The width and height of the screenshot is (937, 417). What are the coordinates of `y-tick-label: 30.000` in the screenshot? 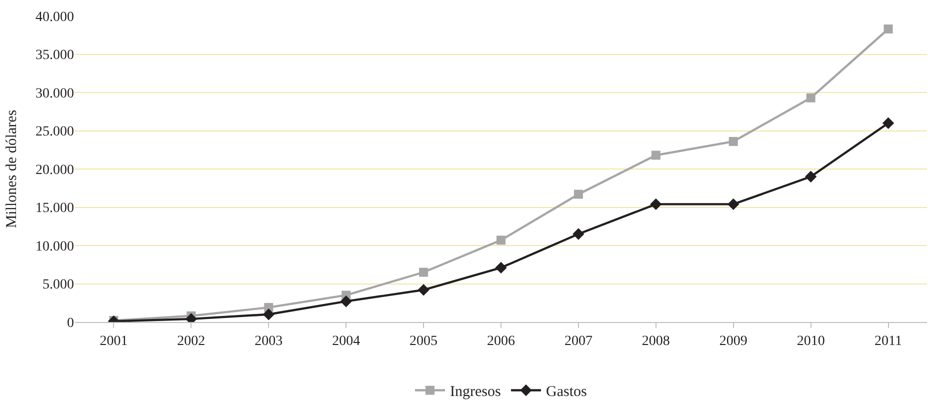 It's located at (55, 94).